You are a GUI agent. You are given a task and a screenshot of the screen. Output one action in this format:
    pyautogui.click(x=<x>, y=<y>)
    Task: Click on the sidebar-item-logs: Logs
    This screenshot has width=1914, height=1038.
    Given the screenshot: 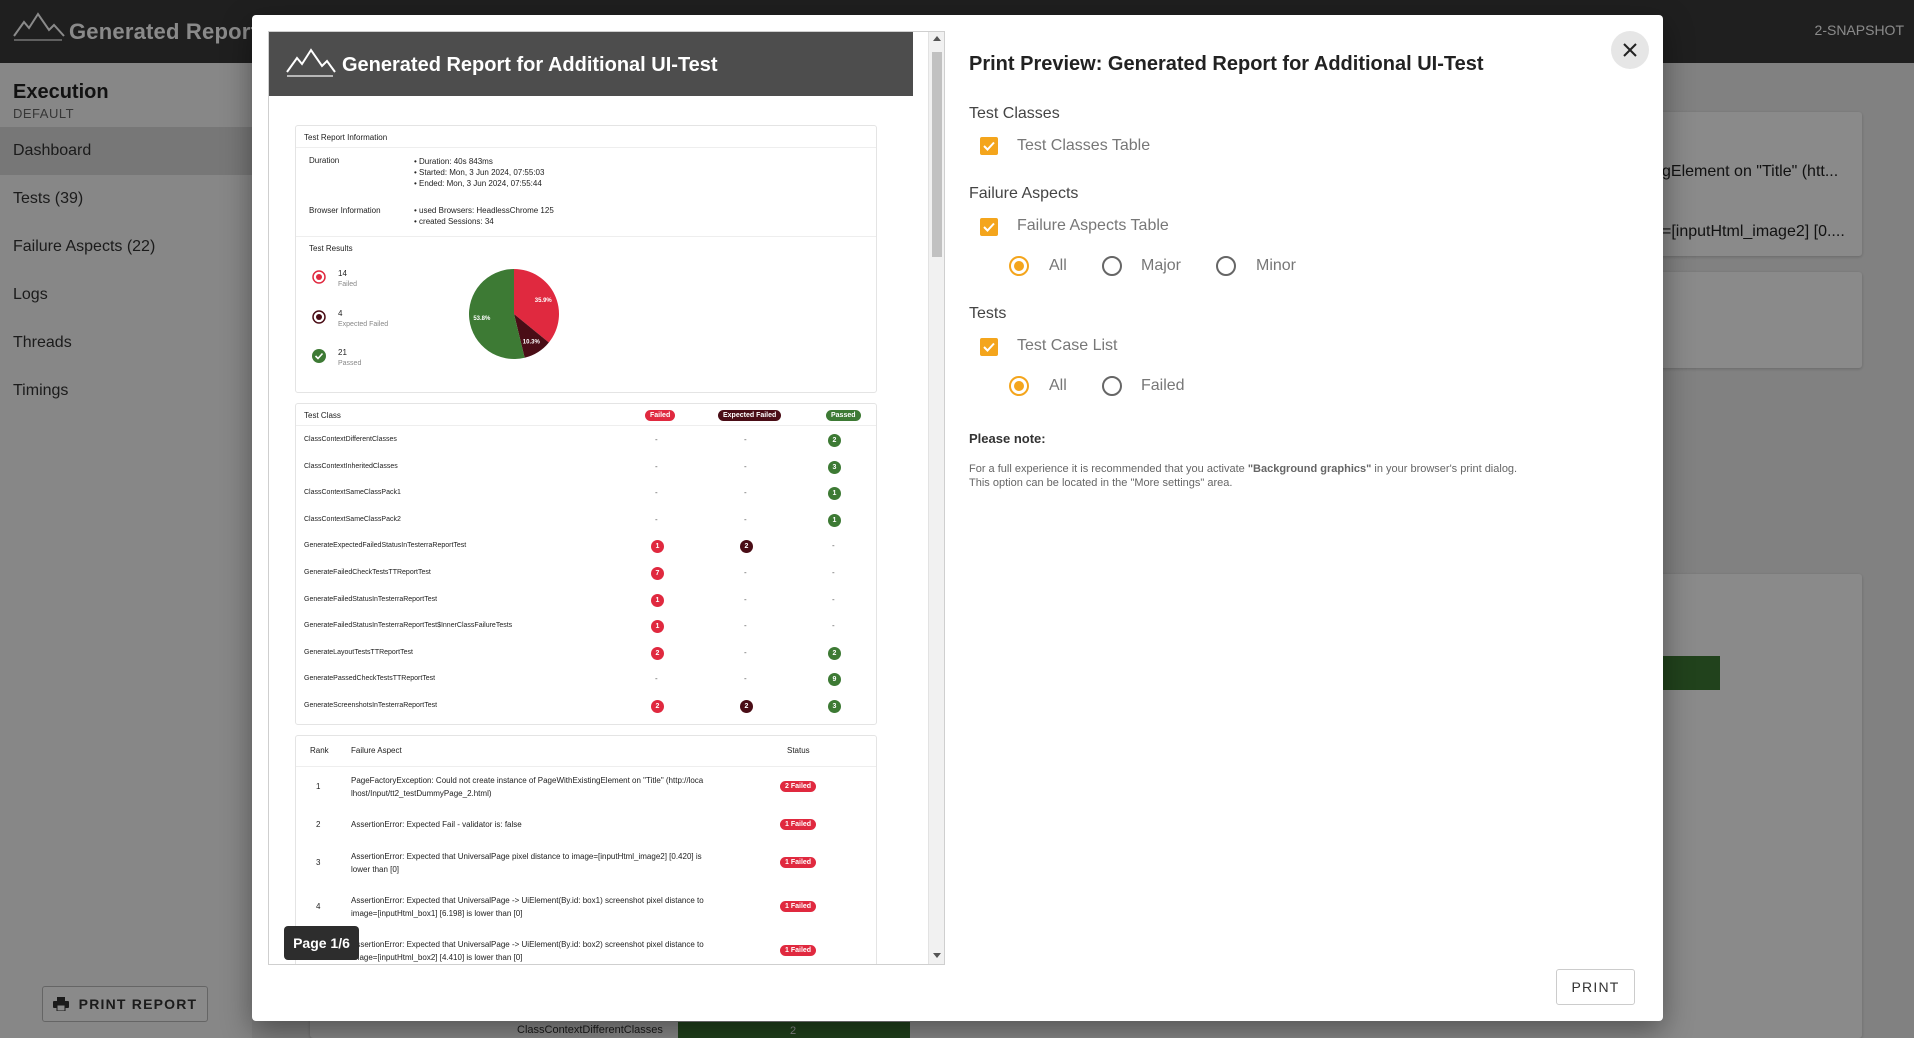 What is the action you would take?
    pyautogui.click(x=30, y=294)
    